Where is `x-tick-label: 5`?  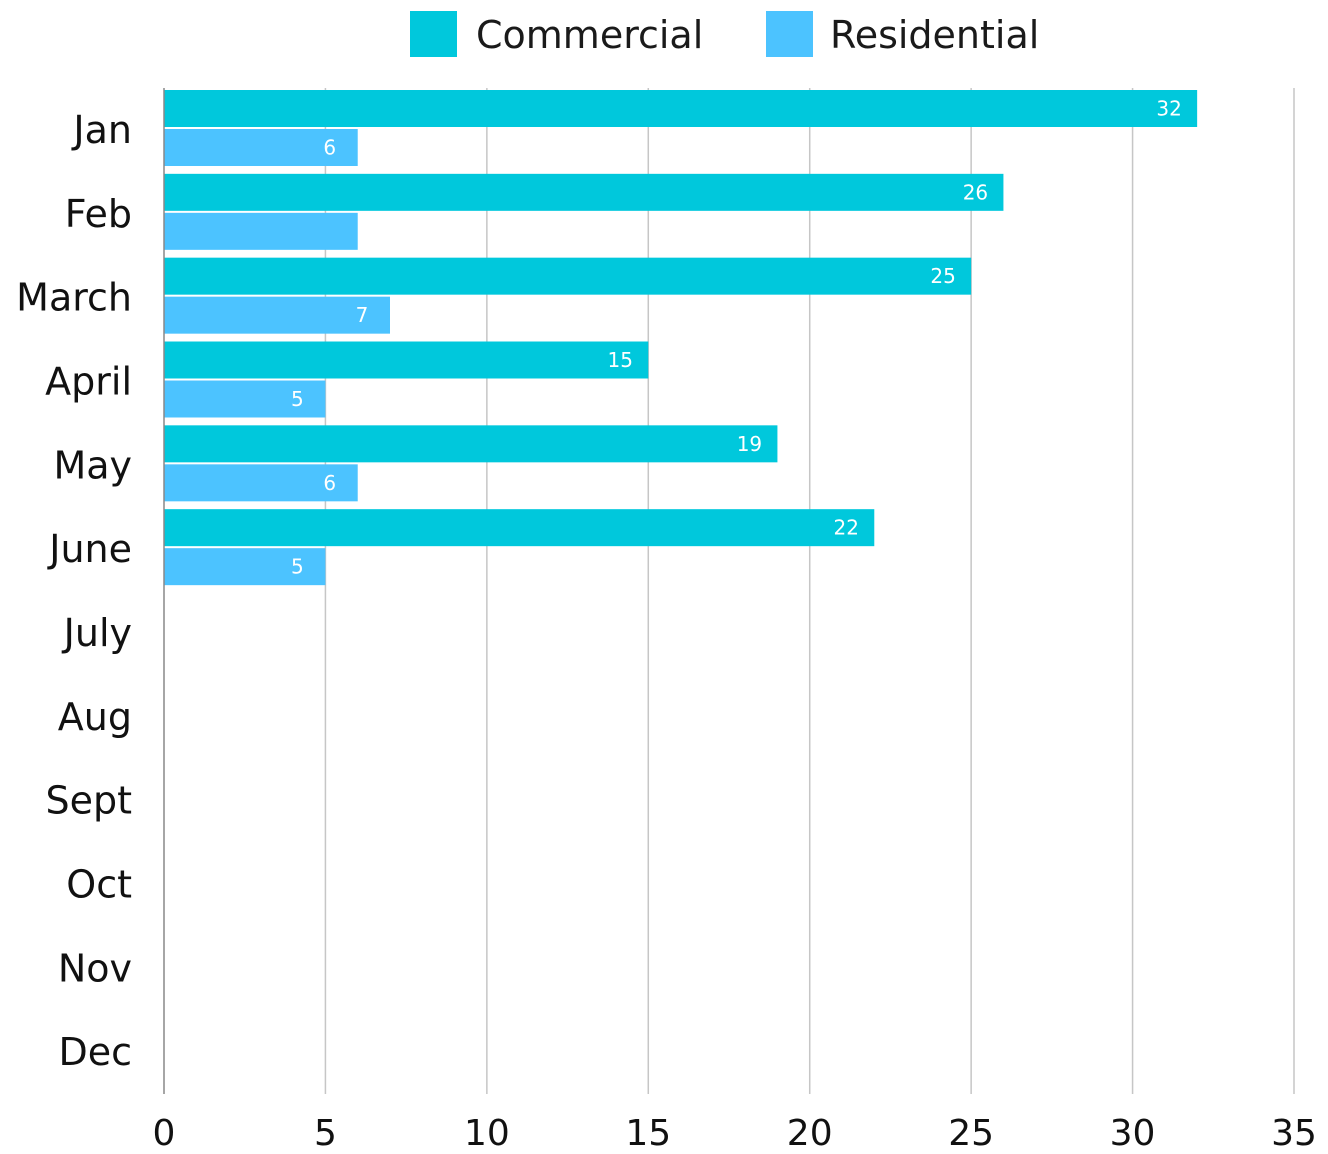
x-tick-label: 5 is located at coordinates (325, 1131).